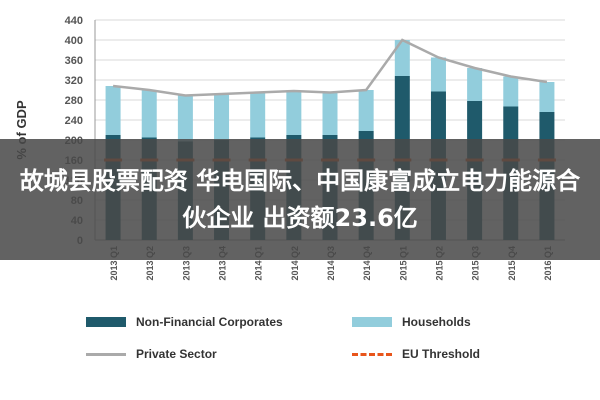 The width and height of the screenshot is (600, 400). Describe the element at coordinates (74, 121) in the screenshot. I see `y-tick-label: 240` at that location.